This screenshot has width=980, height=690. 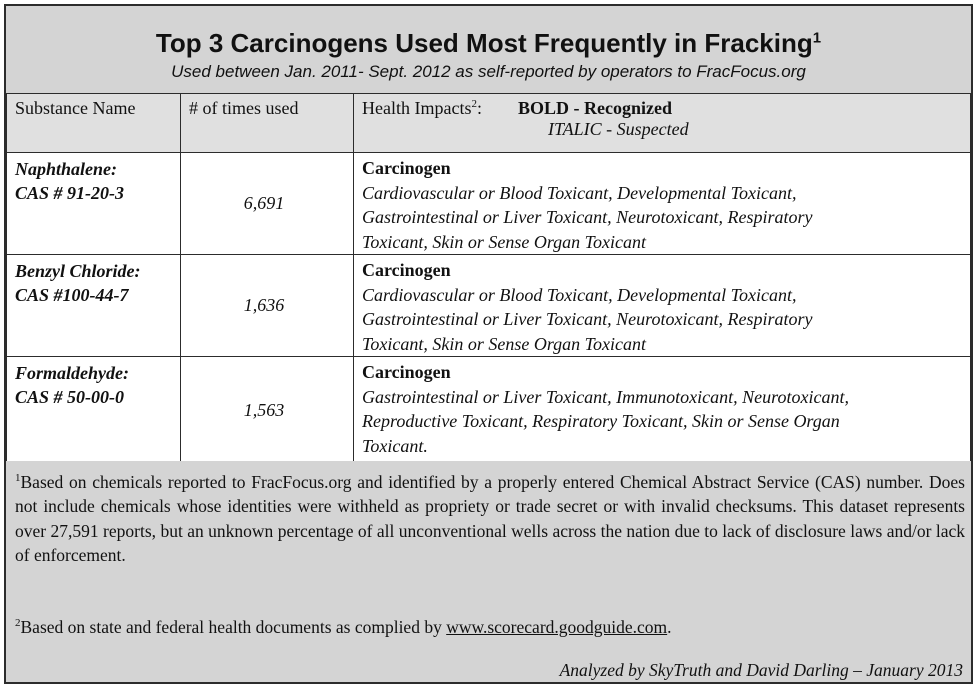 I want to click on header-health-label: Health Impacts2:, so click(x=422, y=108).